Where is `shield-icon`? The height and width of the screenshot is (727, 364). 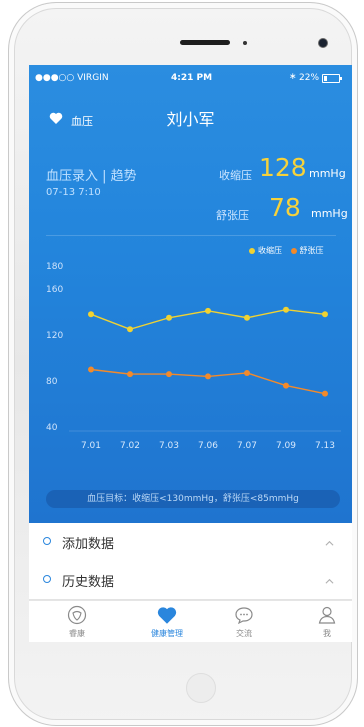 shield-icon is located at coordinates (77, 615).